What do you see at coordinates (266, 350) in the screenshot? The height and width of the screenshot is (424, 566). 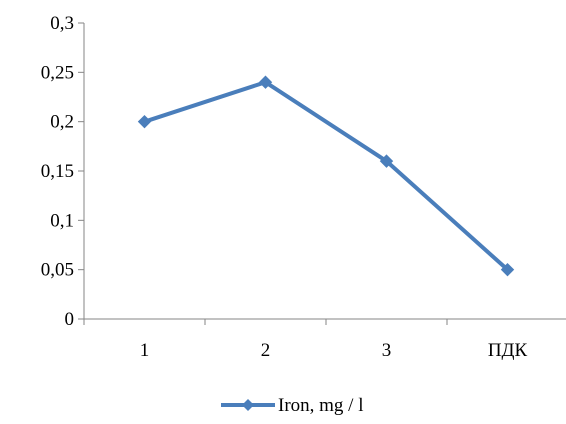 I see `x-tick-label: 2` at bounding box center [266, 350].